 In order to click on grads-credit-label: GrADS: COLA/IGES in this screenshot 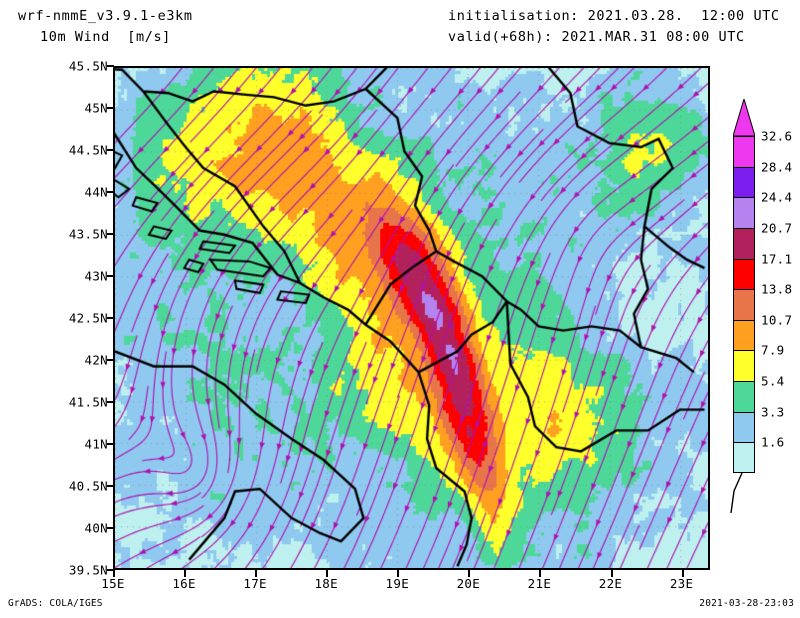, I will do `click(55, 603)`.